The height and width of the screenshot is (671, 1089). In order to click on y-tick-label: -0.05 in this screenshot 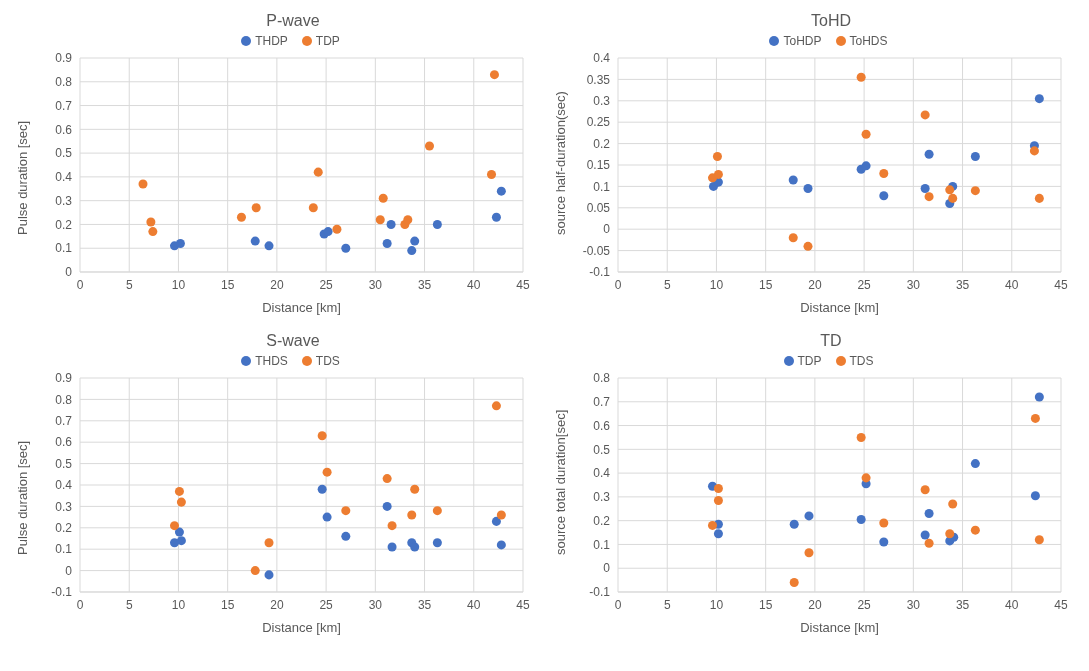, I will do `click(596, 250)`.